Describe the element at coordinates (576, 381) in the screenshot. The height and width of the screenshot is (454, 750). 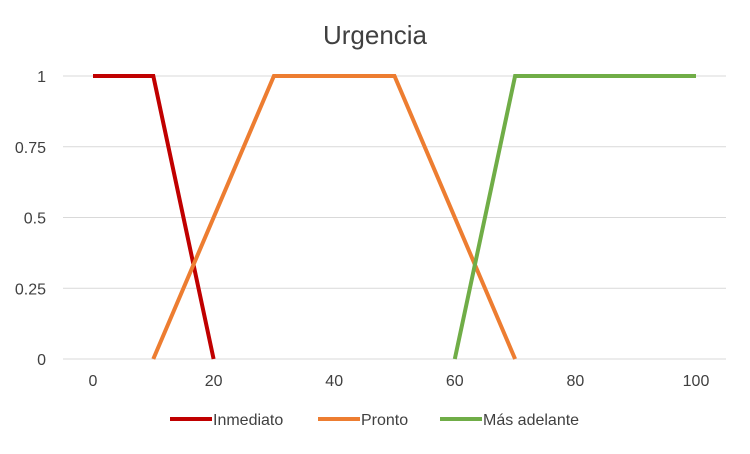
I see `x-tick-label: 80` at that location.